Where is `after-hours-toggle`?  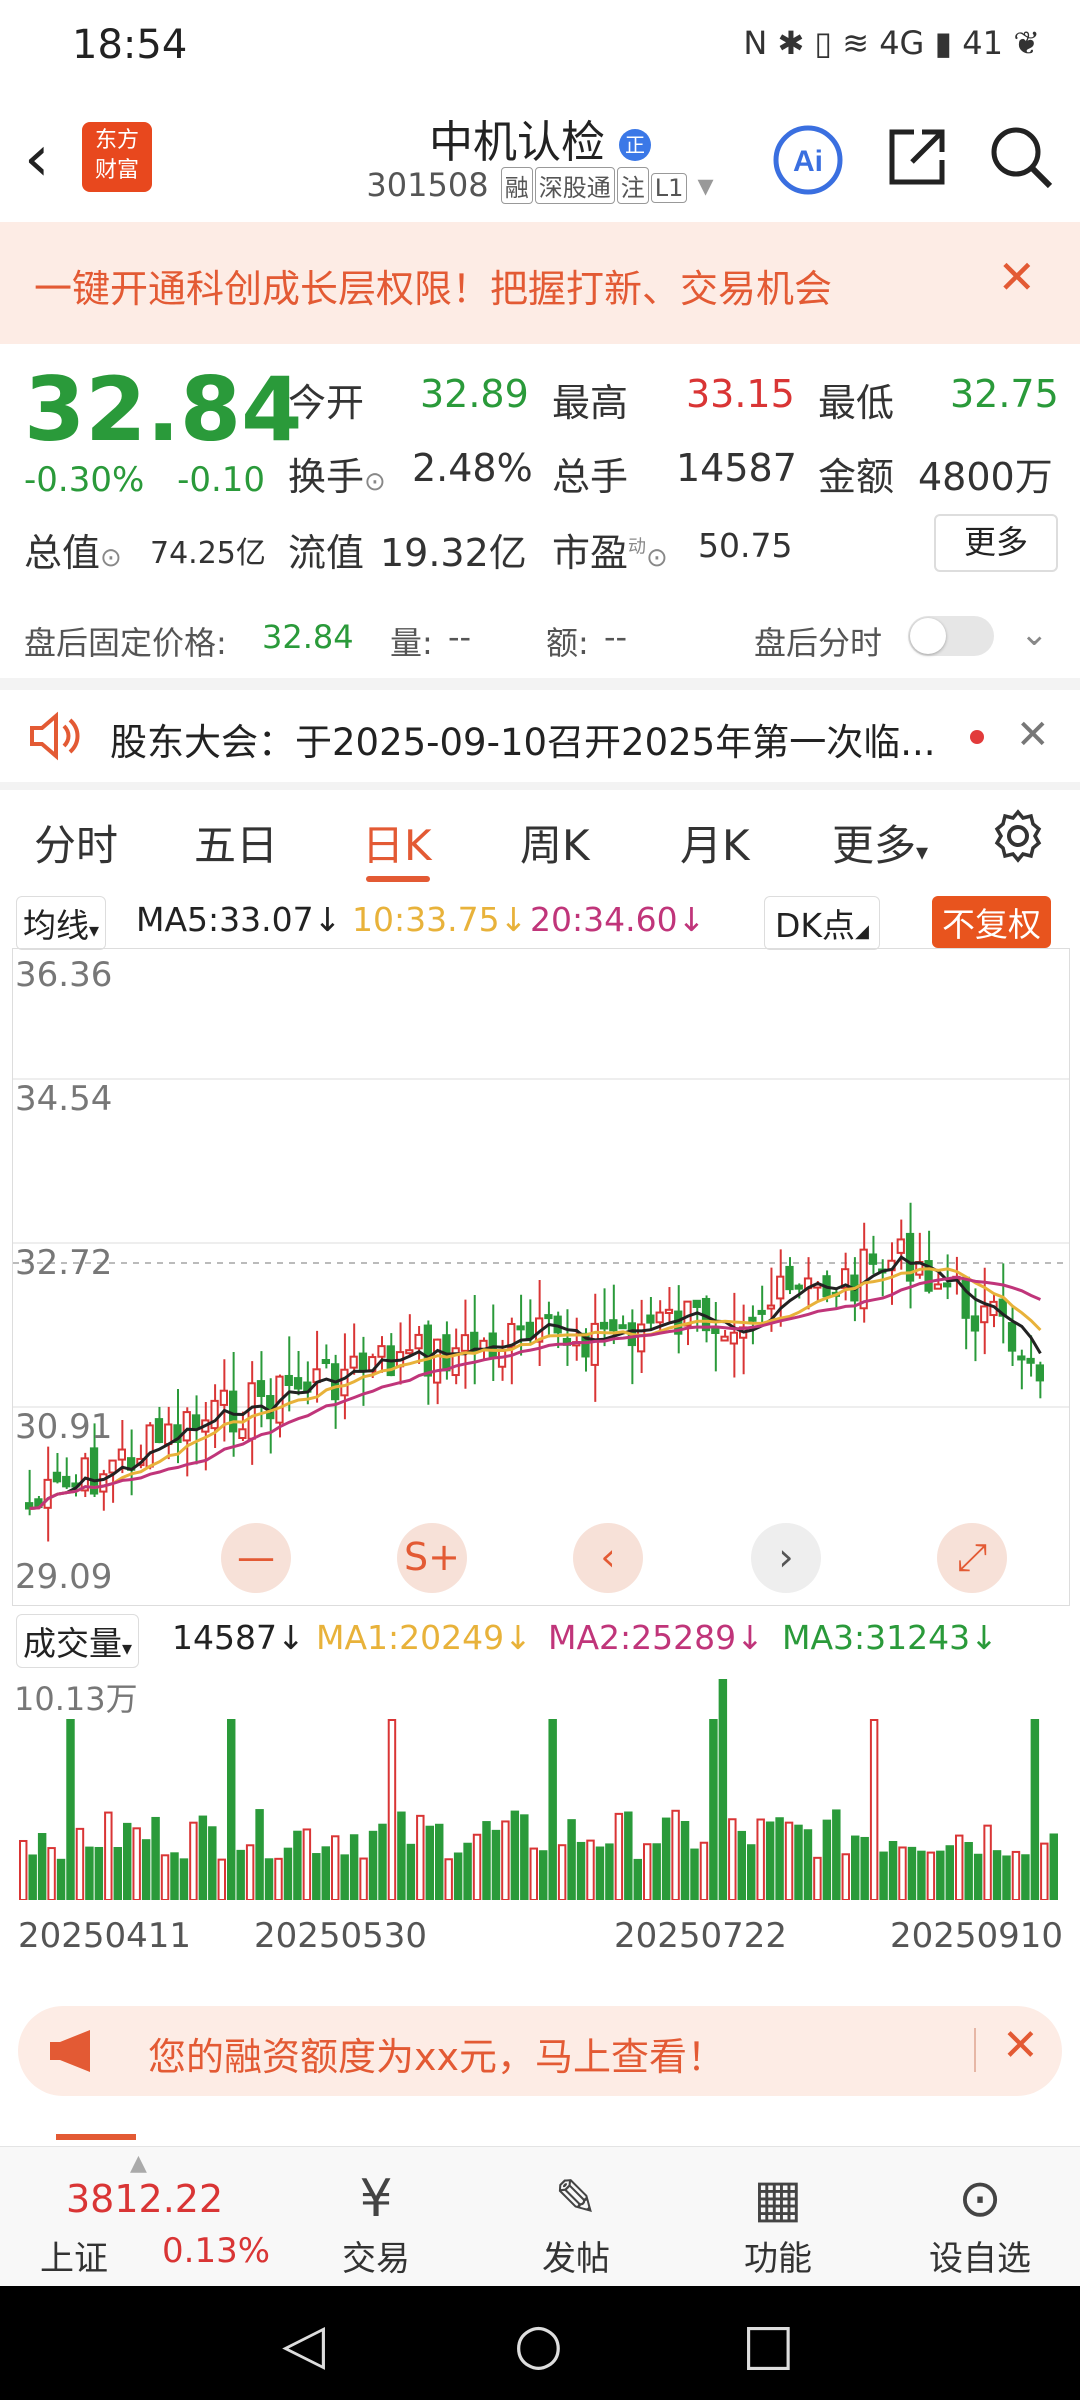 after-hours-toggle is located at coordinates (951, 636).